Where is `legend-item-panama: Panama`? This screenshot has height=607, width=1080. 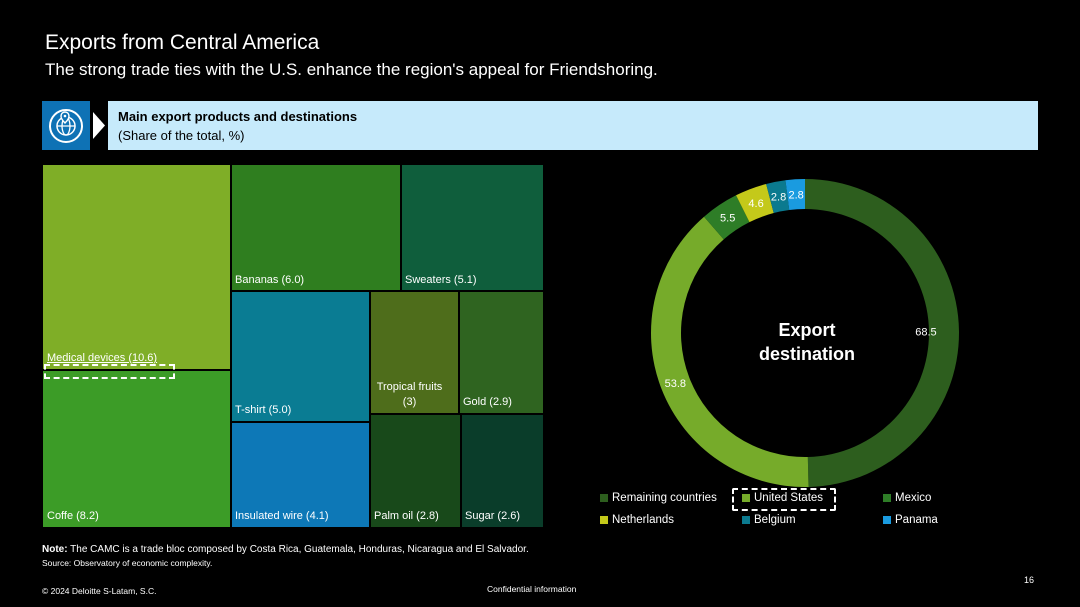
legend-item-panama: Panama is located at coordinates (910, 520).